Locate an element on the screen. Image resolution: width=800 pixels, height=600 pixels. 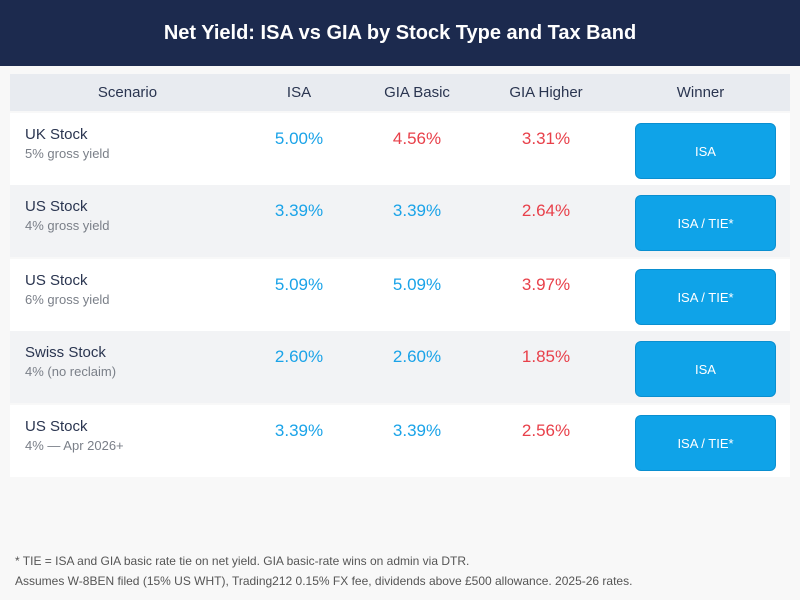
col-scenario: Scenario is located at coordinates (127, 92).